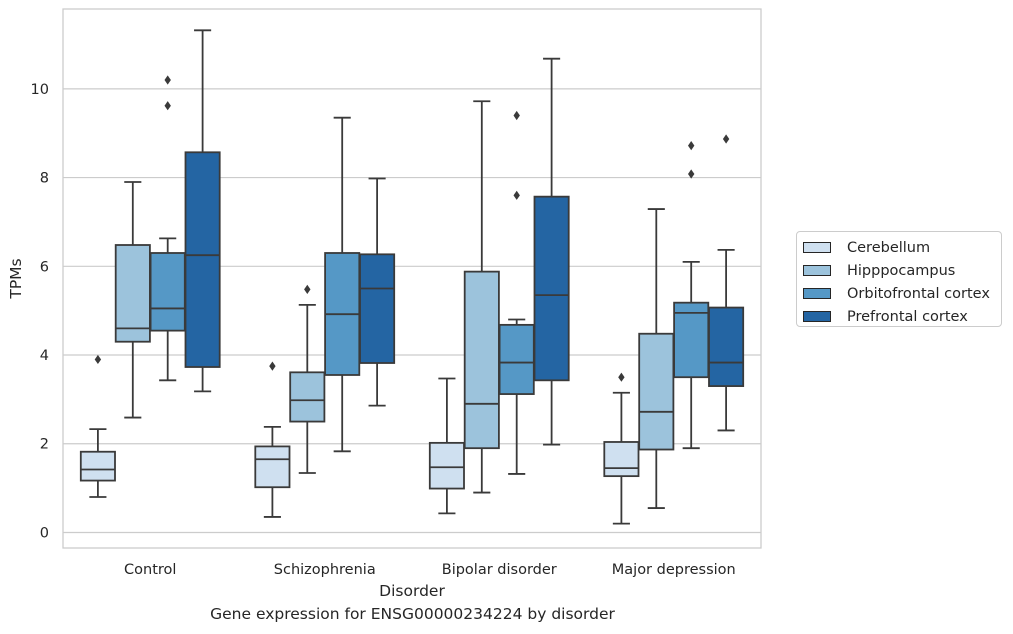  I want to click on legend-item-hippocampus: Hipppocampus, so click(902, 270).